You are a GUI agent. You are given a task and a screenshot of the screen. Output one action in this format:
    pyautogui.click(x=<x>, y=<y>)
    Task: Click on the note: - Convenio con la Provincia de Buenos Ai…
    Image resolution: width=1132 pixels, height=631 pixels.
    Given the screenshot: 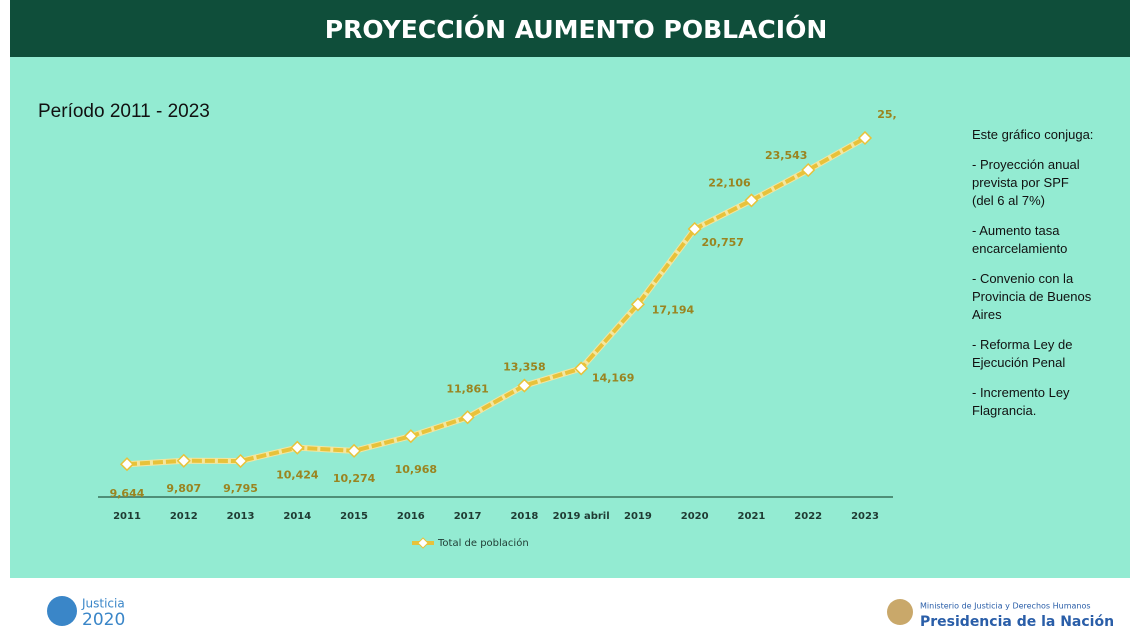 What is the action you would take?
    pyautogui.click(x=1032, y=296)
    